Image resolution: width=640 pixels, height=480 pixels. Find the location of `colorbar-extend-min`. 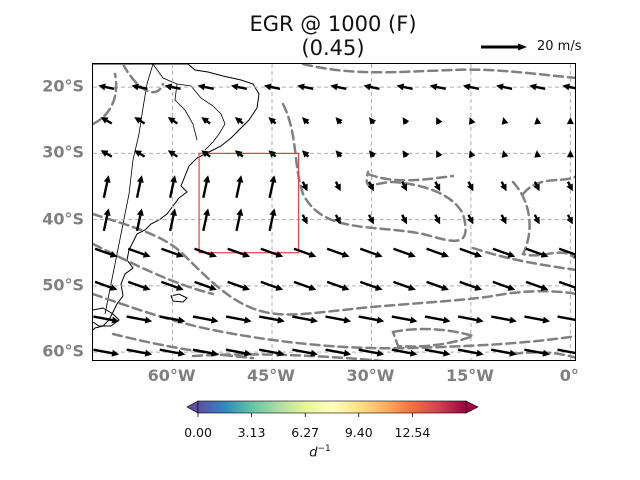

colorbar-extend-min is located at coordinates (192, 407).